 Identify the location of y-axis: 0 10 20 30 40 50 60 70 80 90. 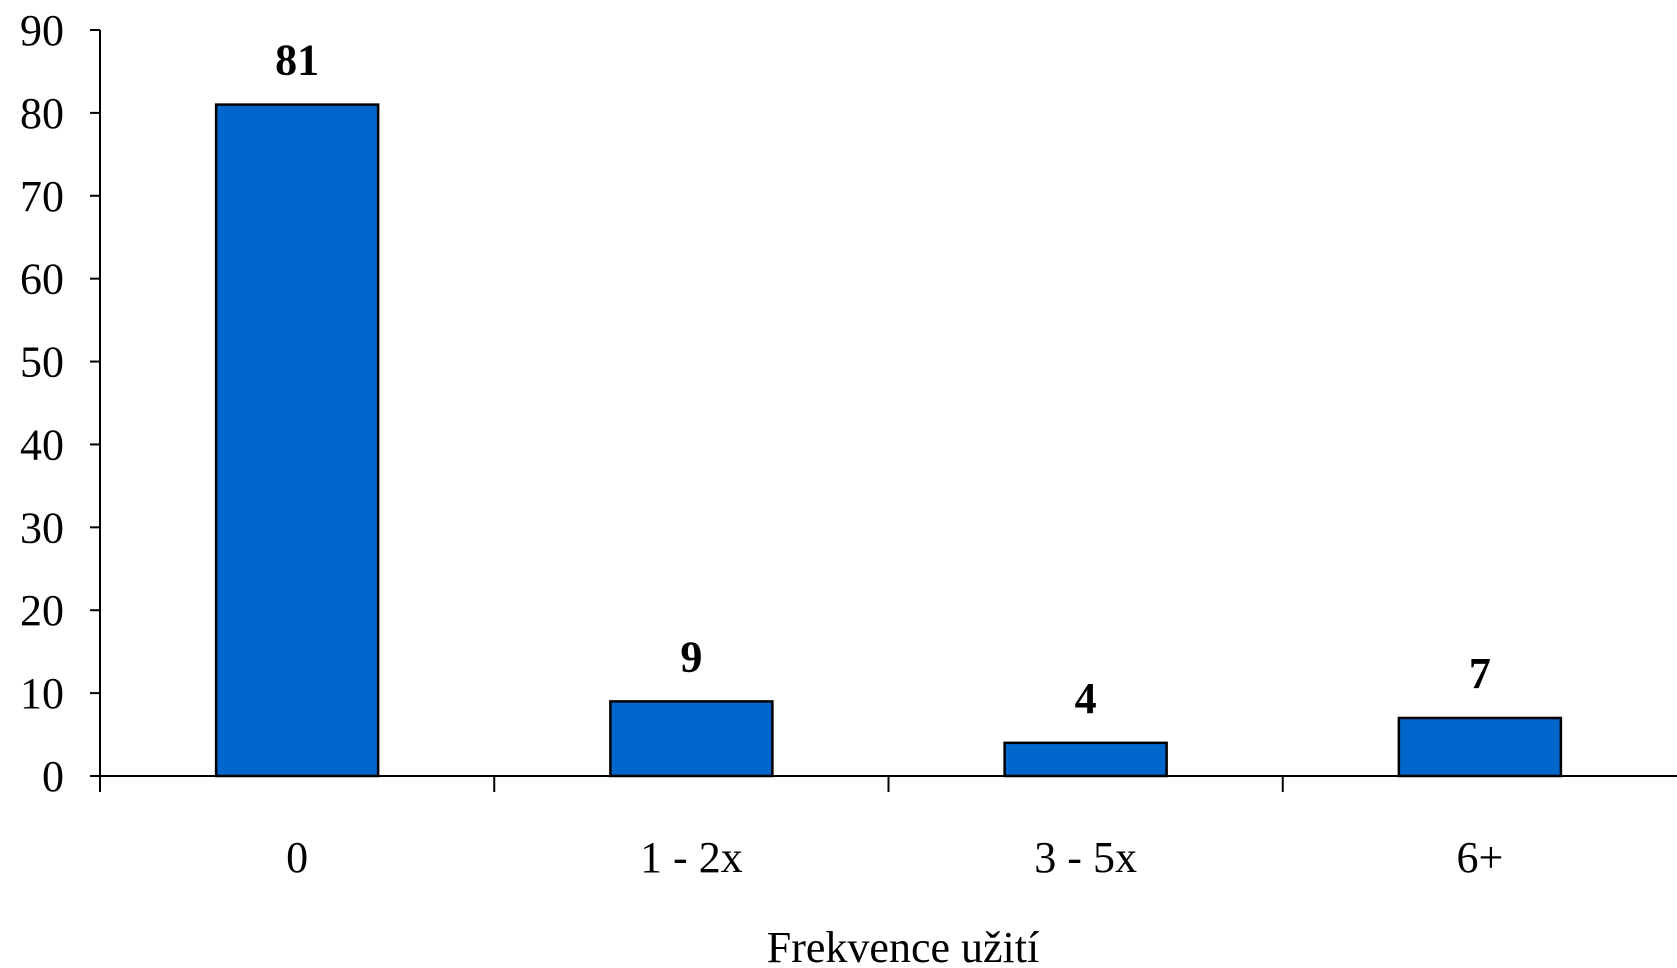
(60, 403).